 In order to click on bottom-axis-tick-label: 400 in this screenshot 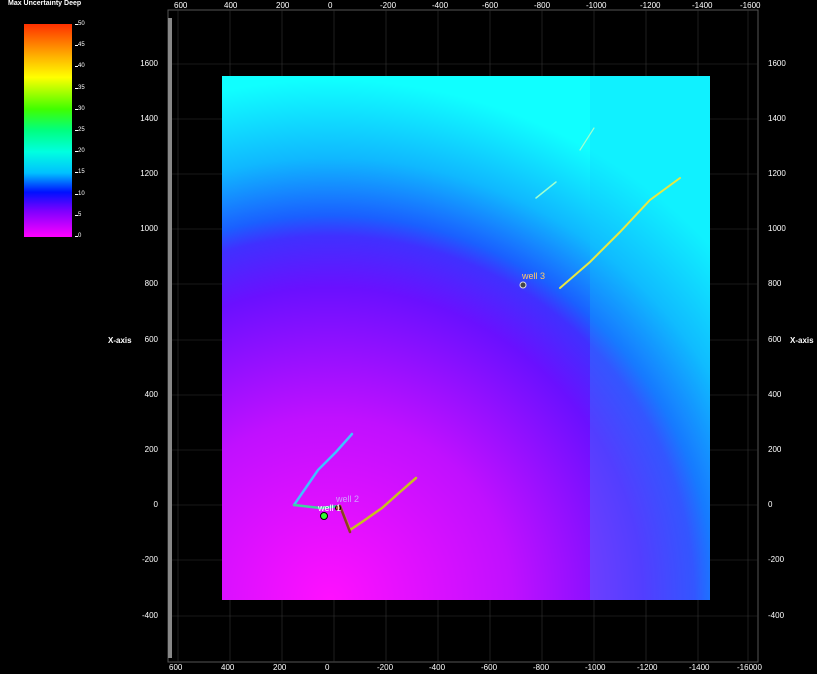, I will do `click(228, 667)`.